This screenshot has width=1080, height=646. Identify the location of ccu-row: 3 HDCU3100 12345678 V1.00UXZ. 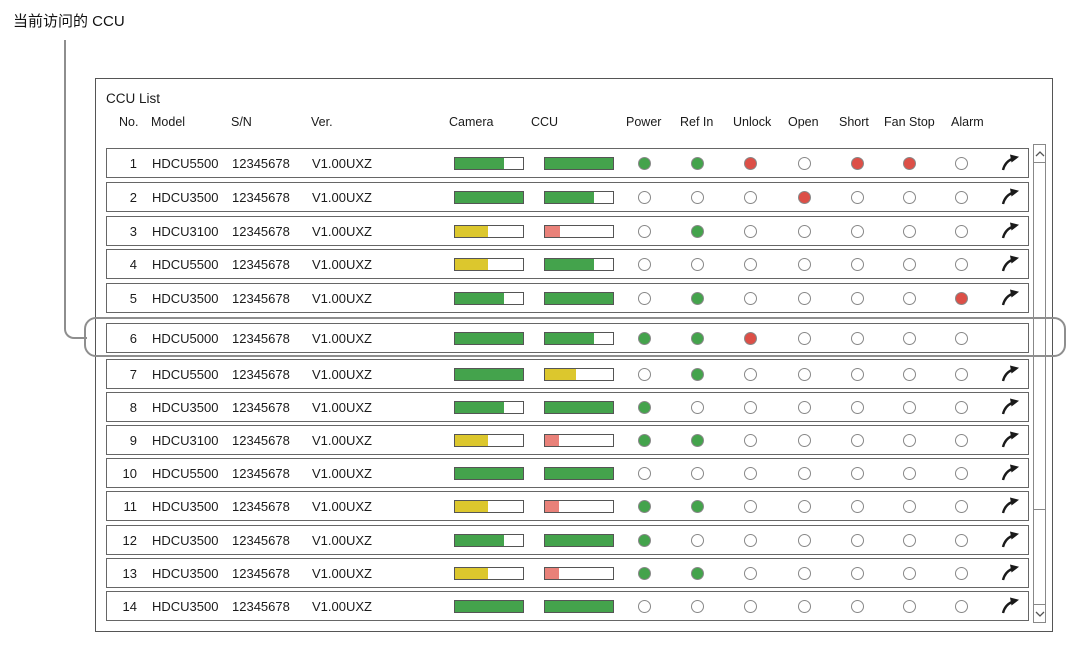
(567, 231).